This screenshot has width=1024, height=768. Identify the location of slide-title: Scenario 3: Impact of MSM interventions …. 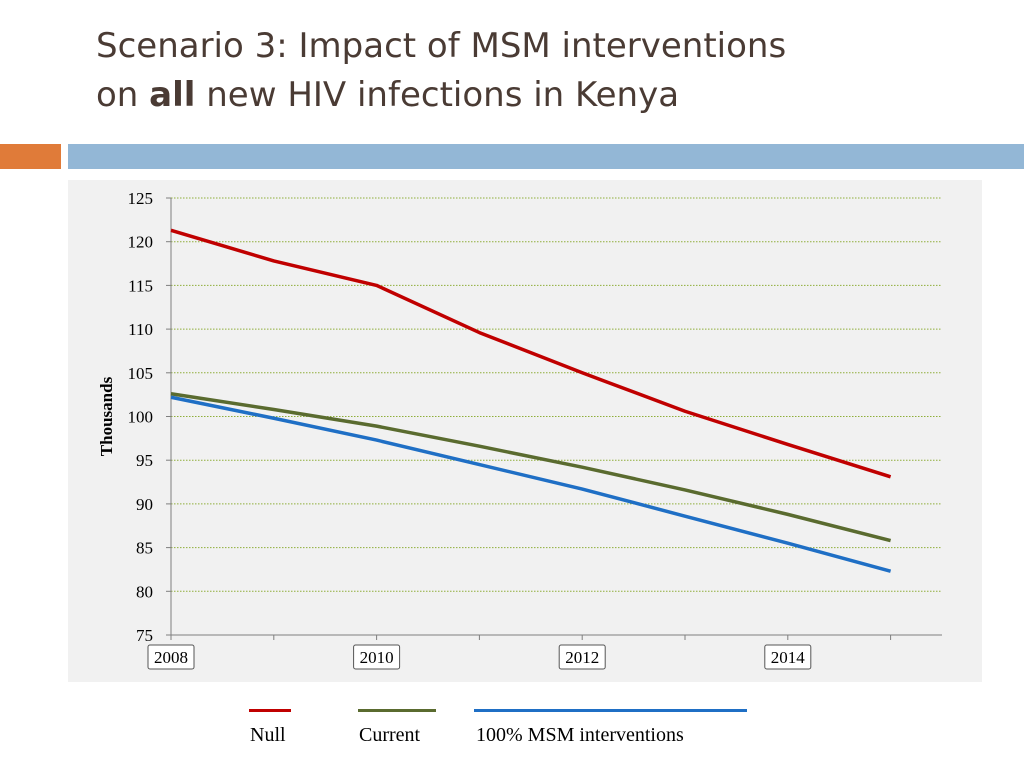
(546, 71).